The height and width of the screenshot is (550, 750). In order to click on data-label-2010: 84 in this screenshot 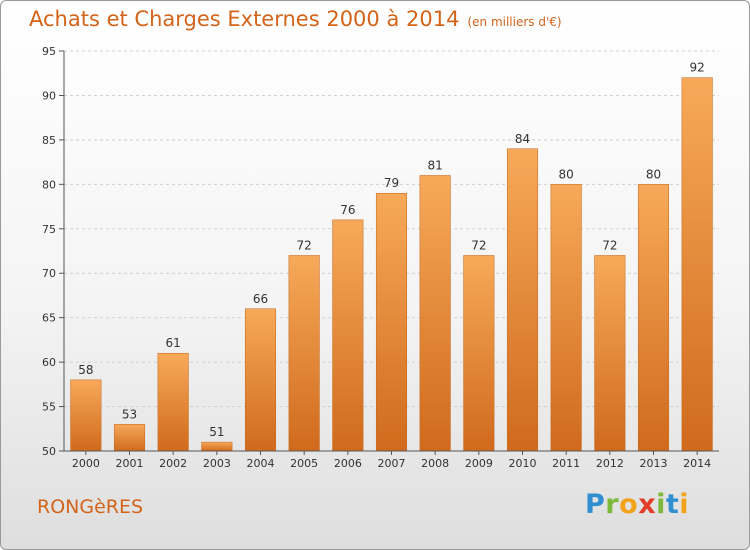, I will do `click(522, 139)`.